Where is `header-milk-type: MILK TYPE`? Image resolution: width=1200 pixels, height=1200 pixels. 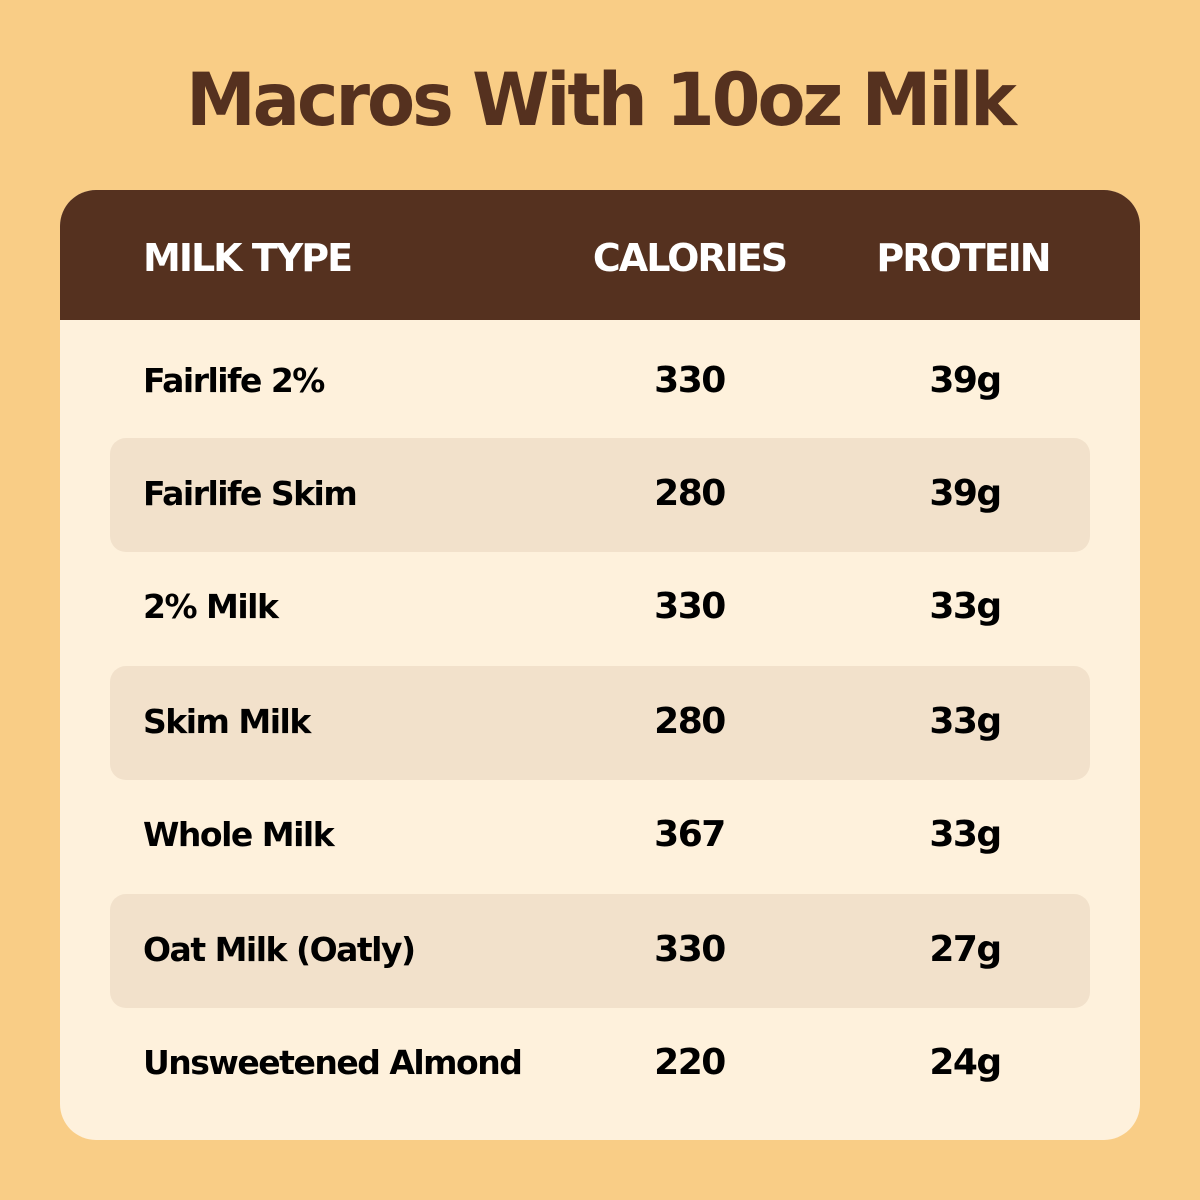 header-milk-type: MILK TYPE is located at coordinates (248, 258).